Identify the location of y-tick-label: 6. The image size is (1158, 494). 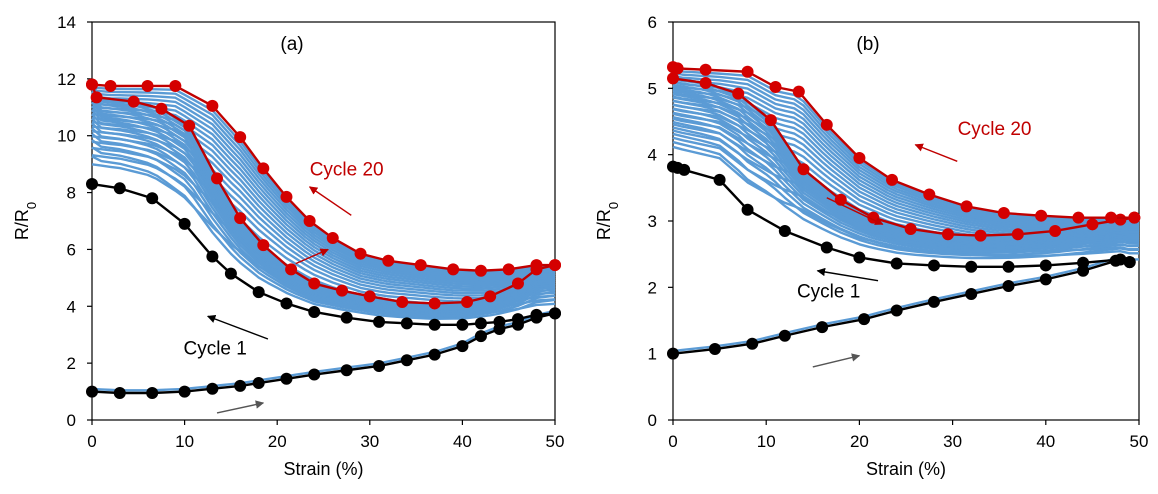
(652, 22).